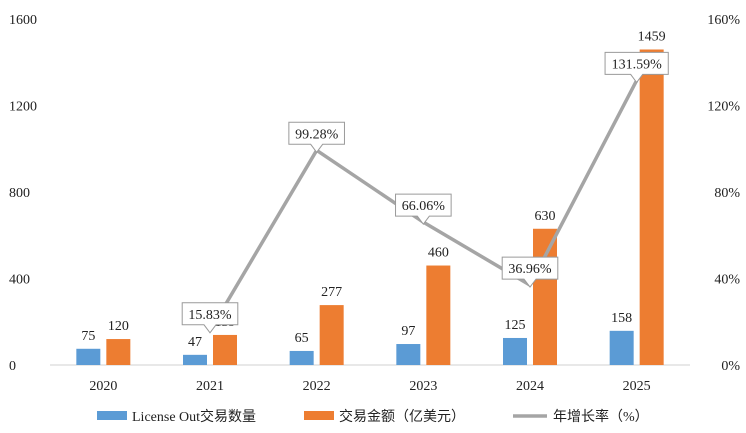  What do you see at coordinates (723, 20) in the screenshot?
I see `y-right-tick-label: 160%` at bounding box center [723, 20].